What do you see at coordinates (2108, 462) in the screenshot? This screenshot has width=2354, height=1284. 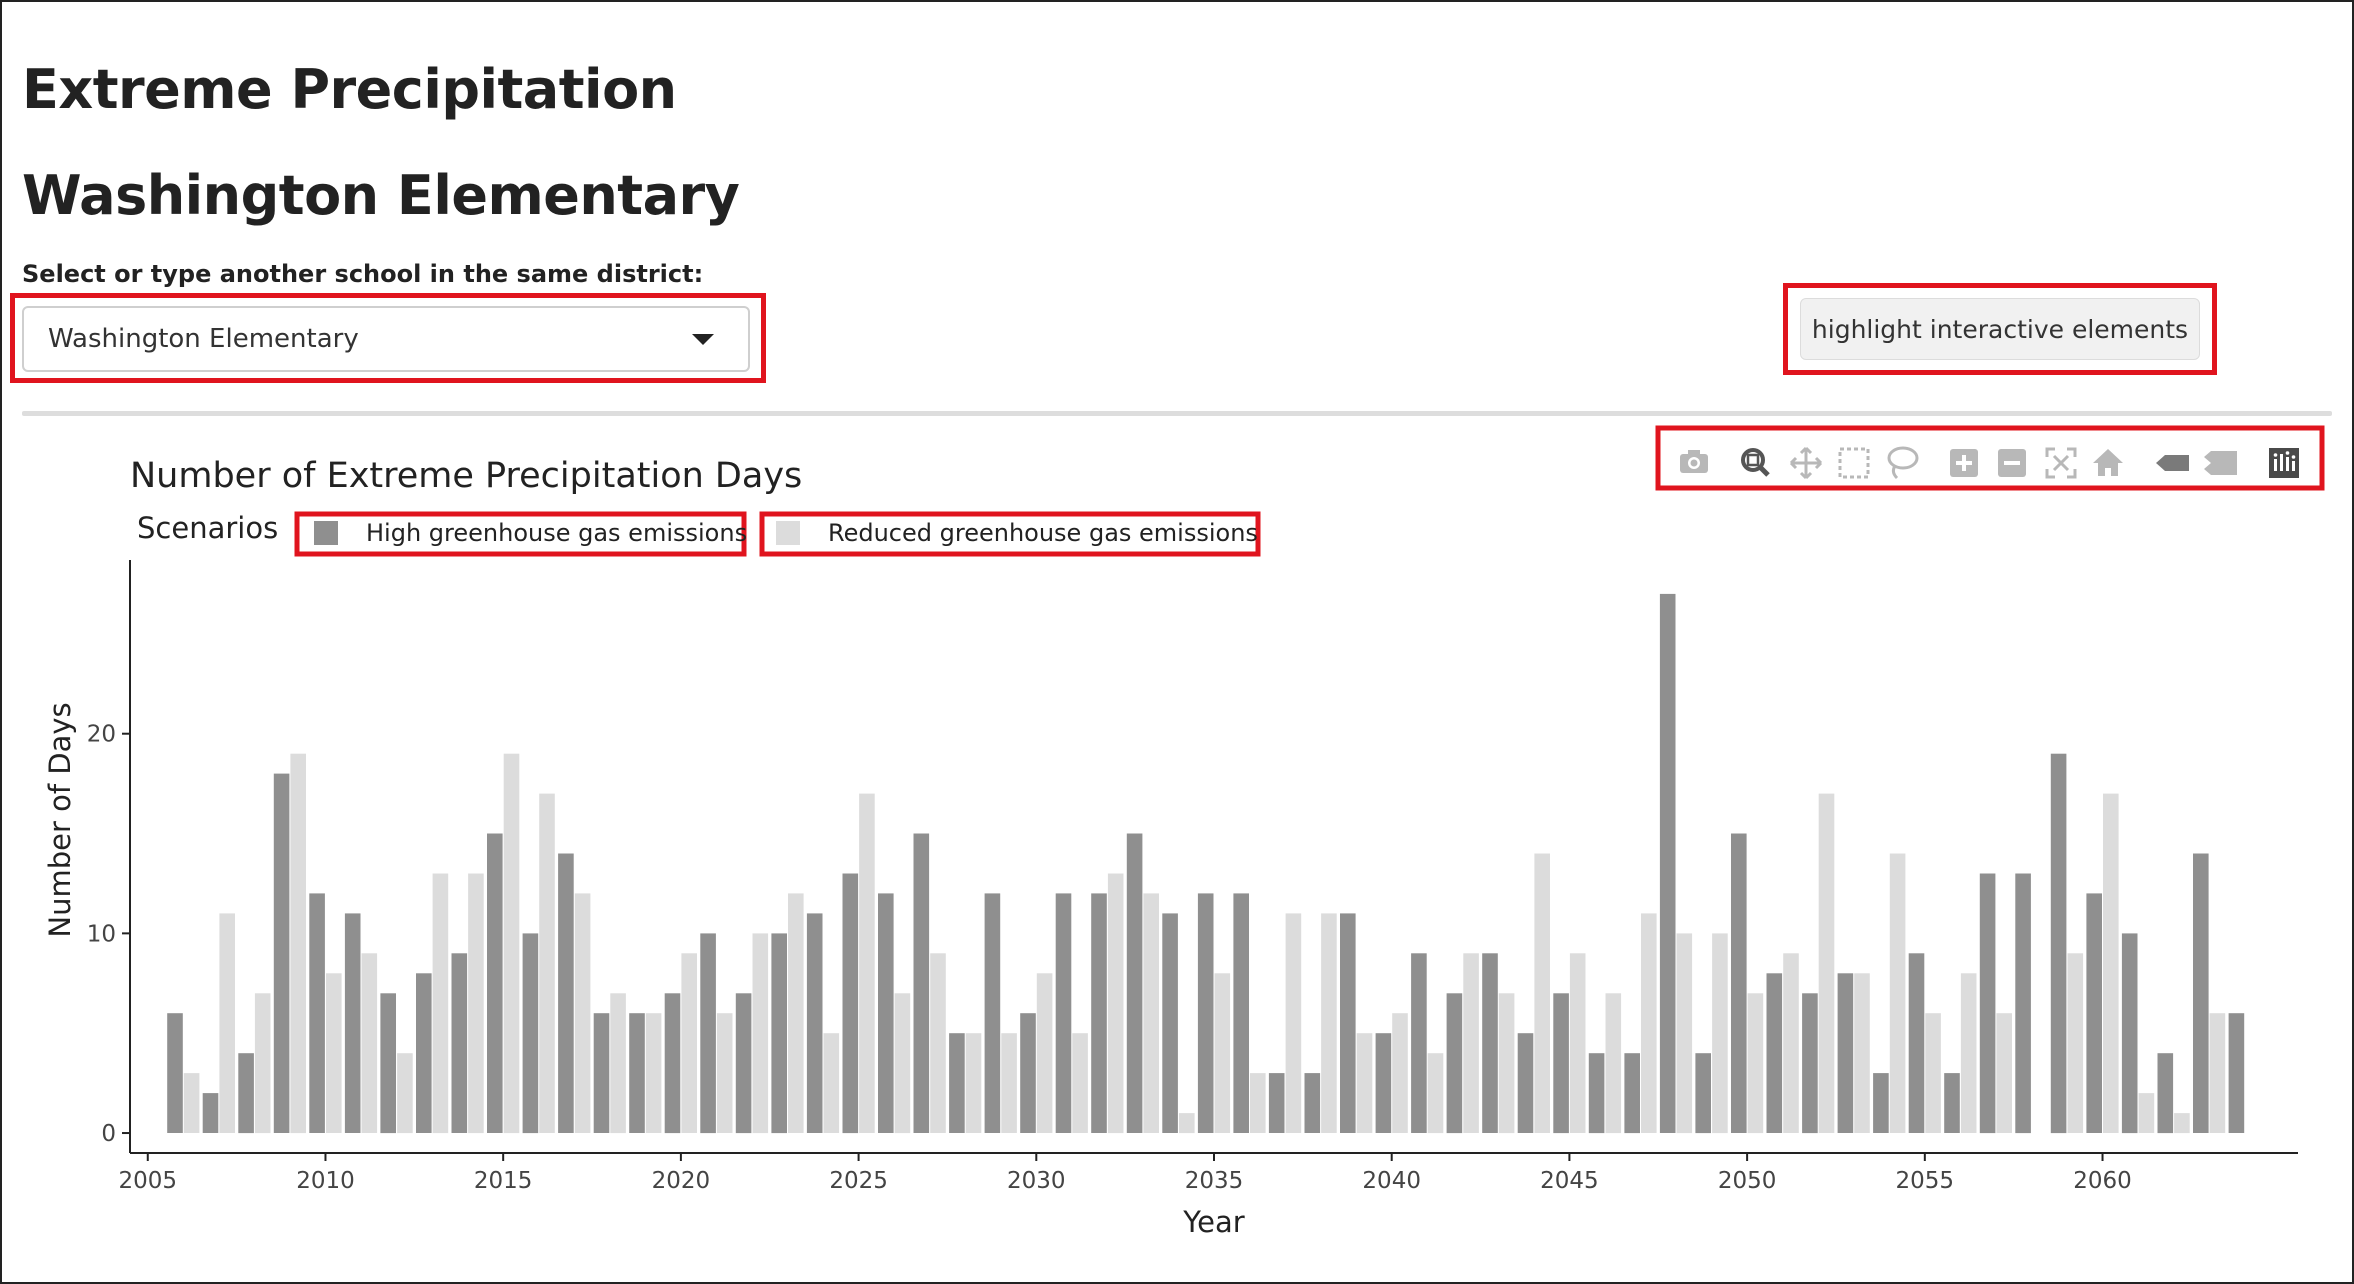 I see `reset-axes-icon` at bounding box center [2108, 462].